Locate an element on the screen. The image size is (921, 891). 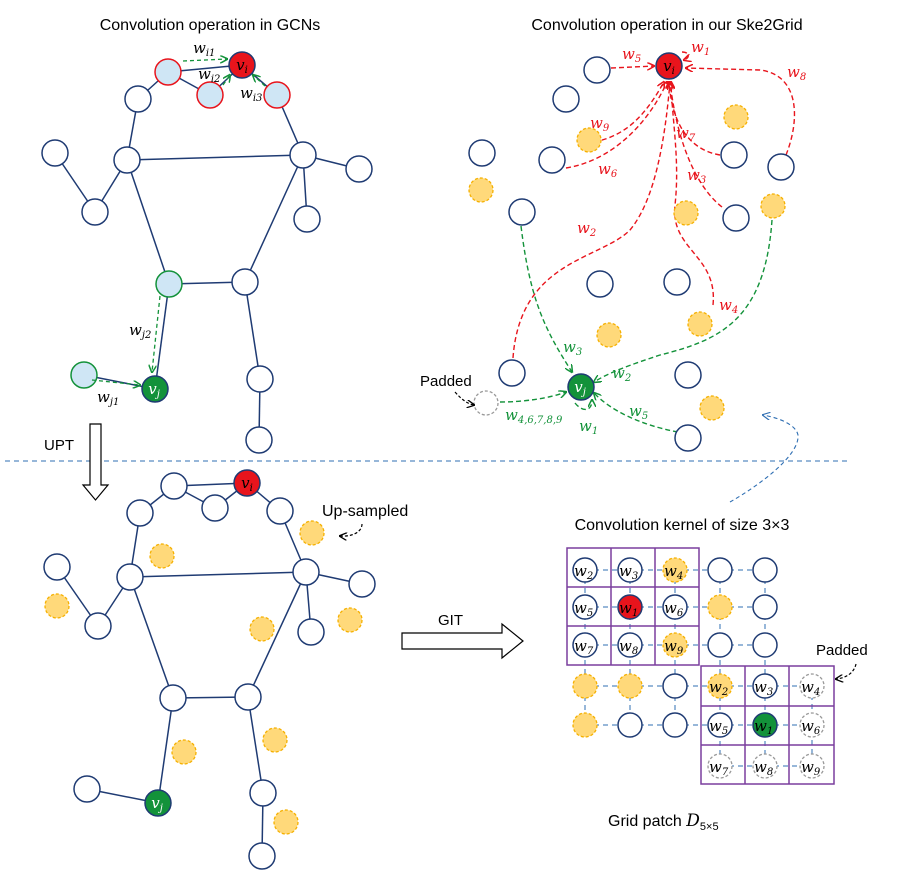
label-vi: vi is located at coordinates (242, 66).